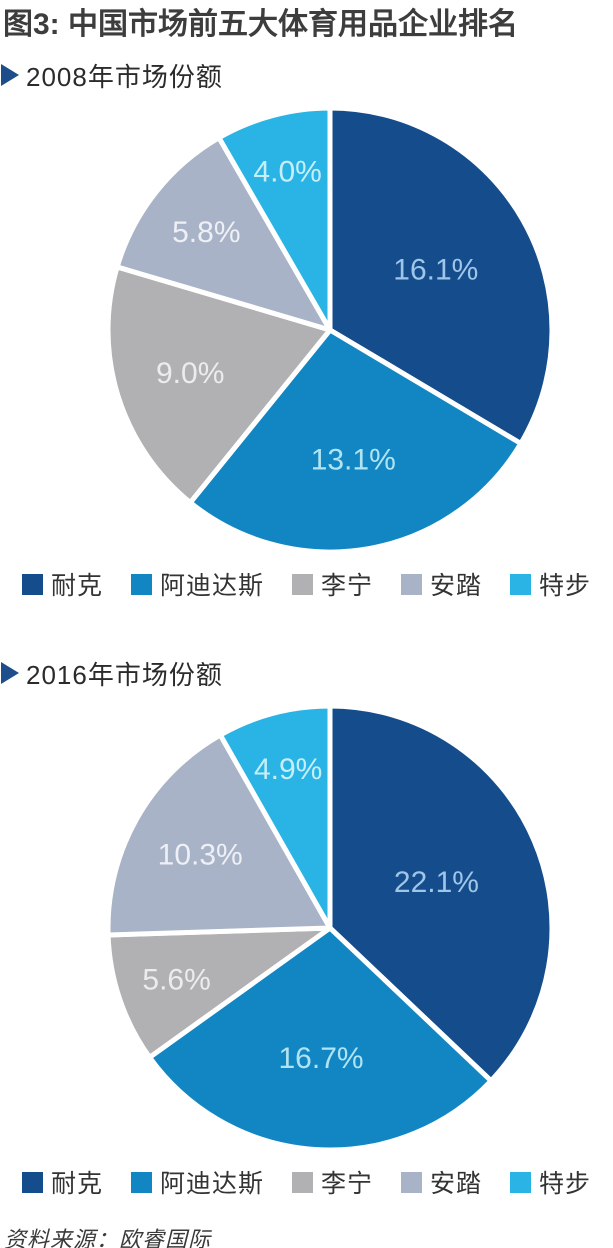 This screenshot has height=1248, width=613. Describe the element at coordinates (108, 1237) in the screenshot. I see `source-note: 资料来源：欧睿国际` at that location.